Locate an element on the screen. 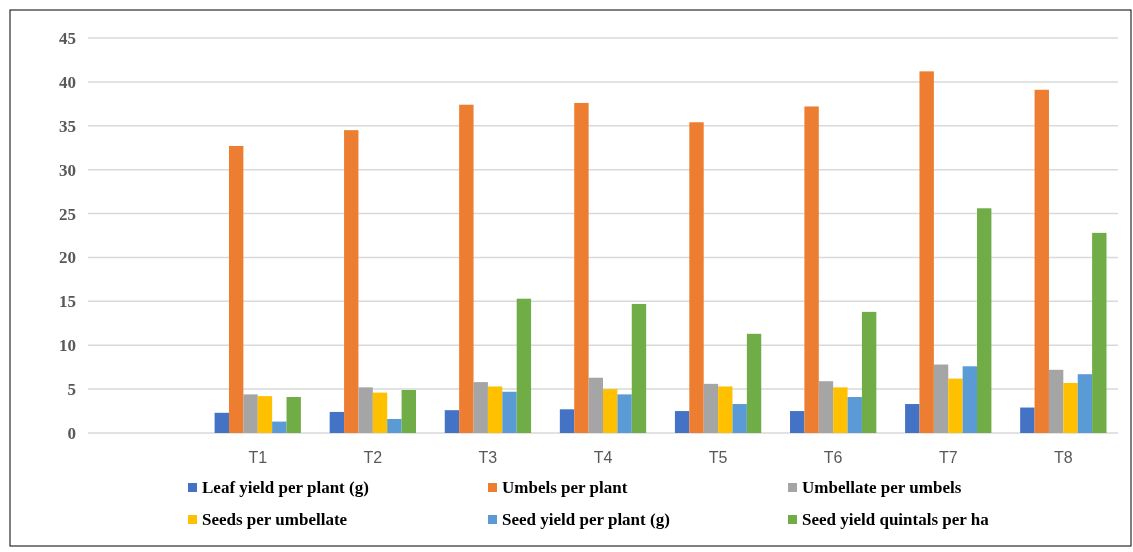 The height and width of the screenshot is (552, 1133). legend-label: Seed yield per plant (g) is located at coordinates (586, 519).